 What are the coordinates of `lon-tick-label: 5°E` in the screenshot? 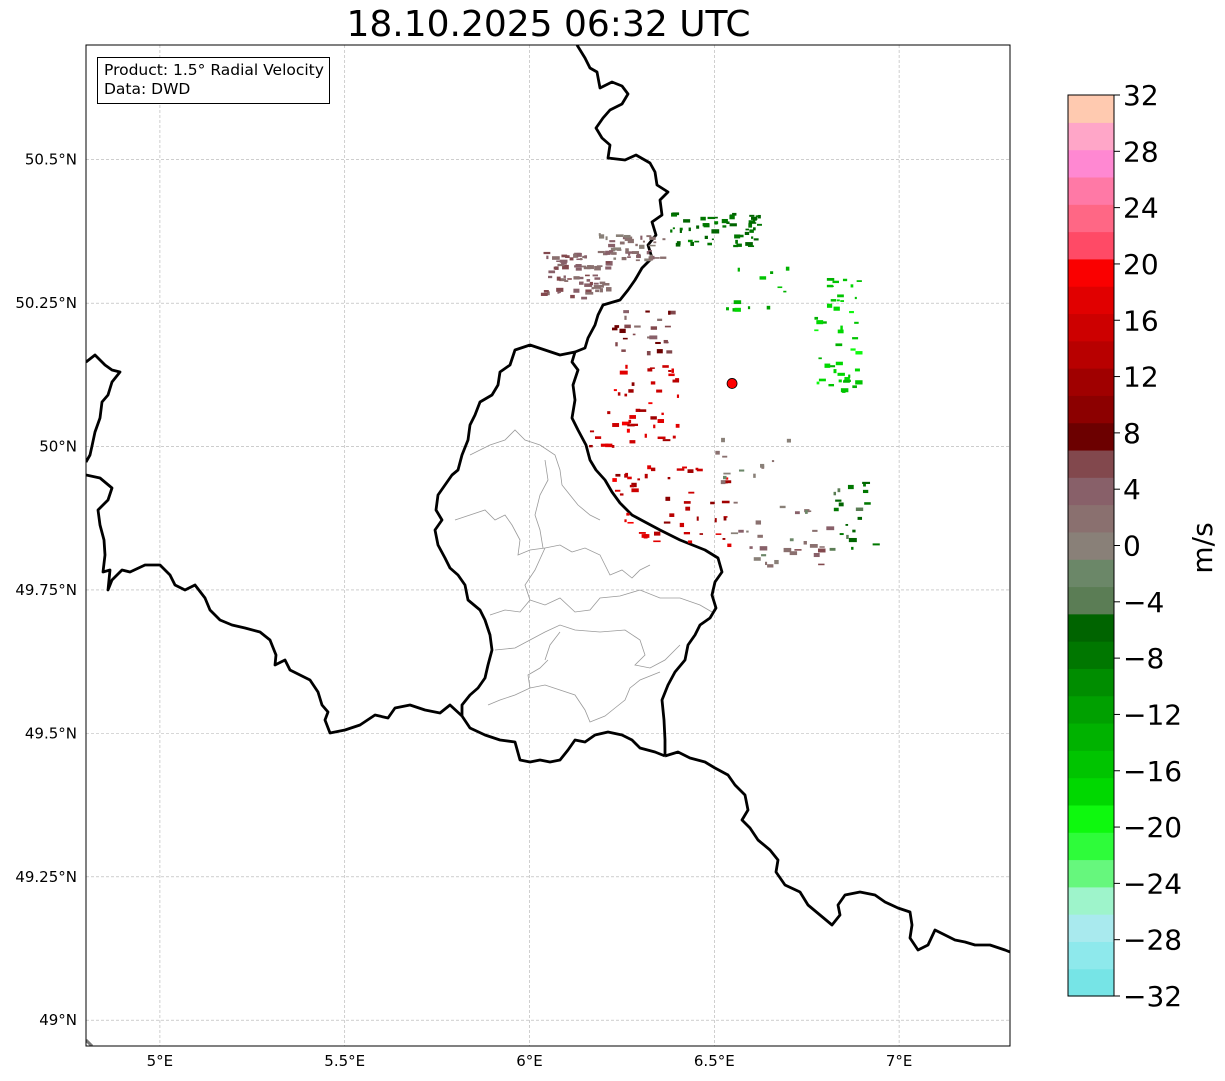 It's located at (160, 1061).